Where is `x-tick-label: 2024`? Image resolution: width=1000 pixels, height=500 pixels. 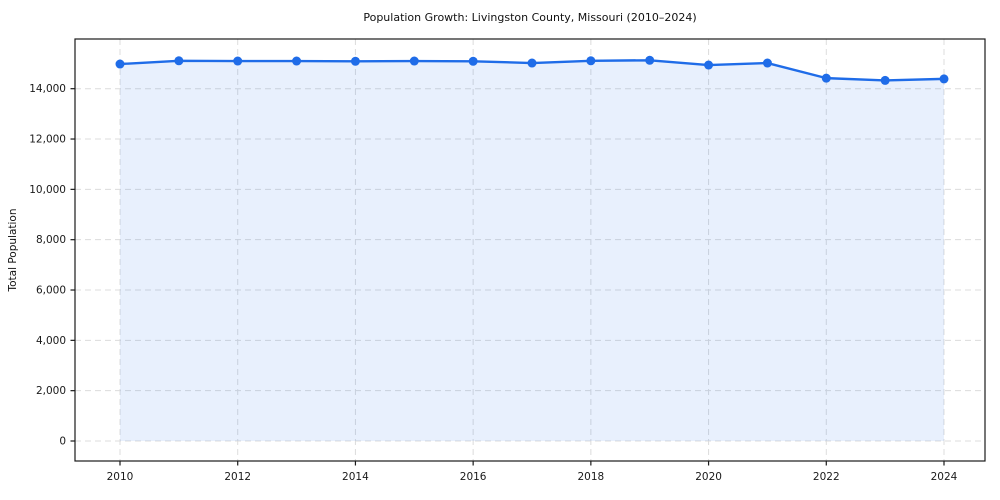
x-tick-label: 2024 is located at coordinates (944, 477).